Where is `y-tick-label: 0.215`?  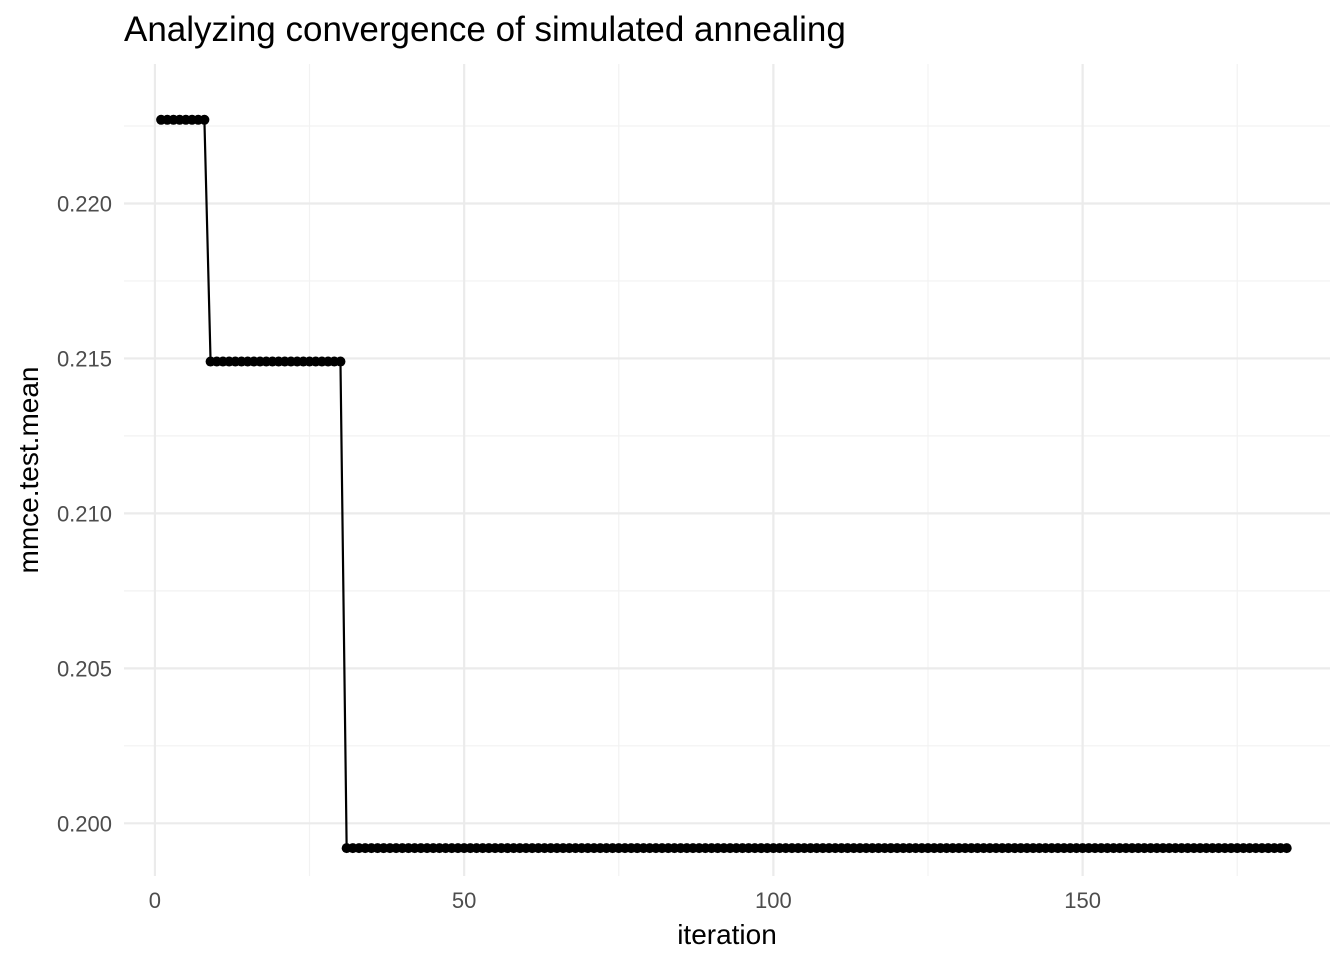 y-tick-label: 0.215 is located at coordinates (84, 358).